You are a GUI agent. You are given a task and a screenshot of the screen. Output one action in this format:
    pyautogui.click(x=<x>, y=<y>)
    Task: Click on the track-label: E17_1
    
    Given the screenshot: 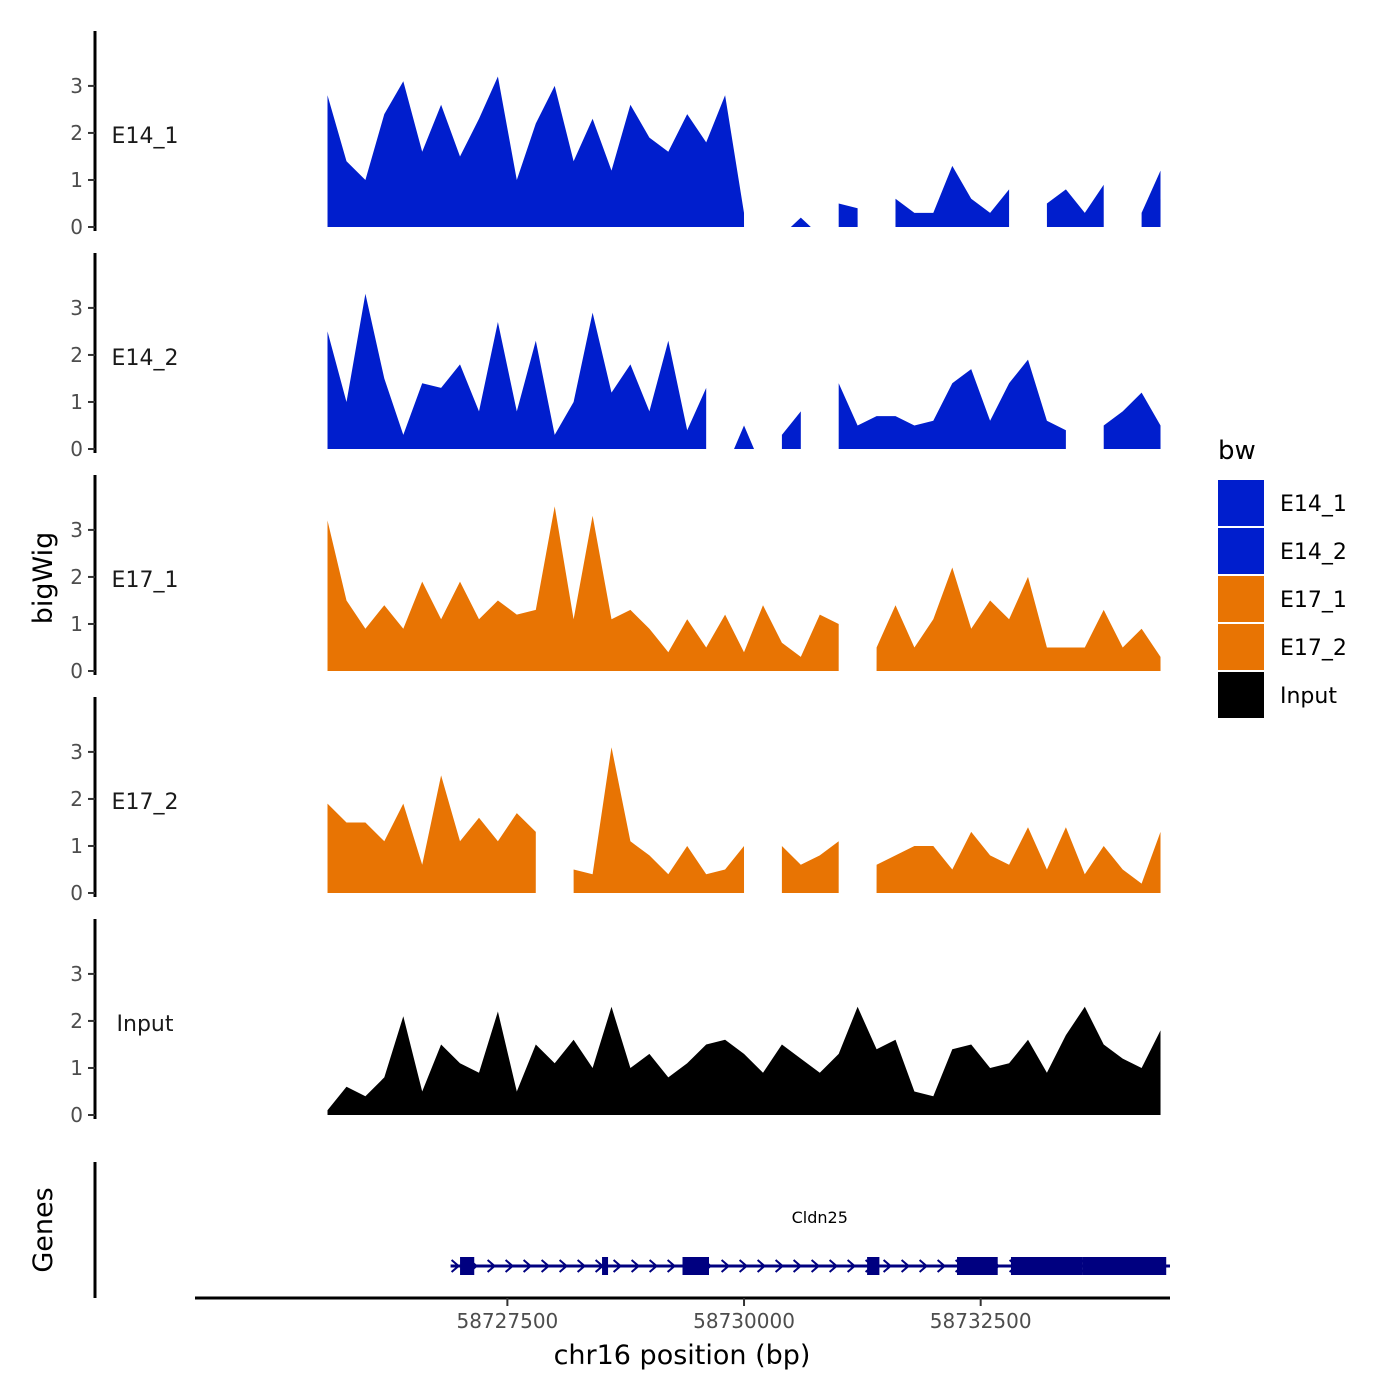 What is the action you would take?
    pyautogui.click(x=145, y=580)
    